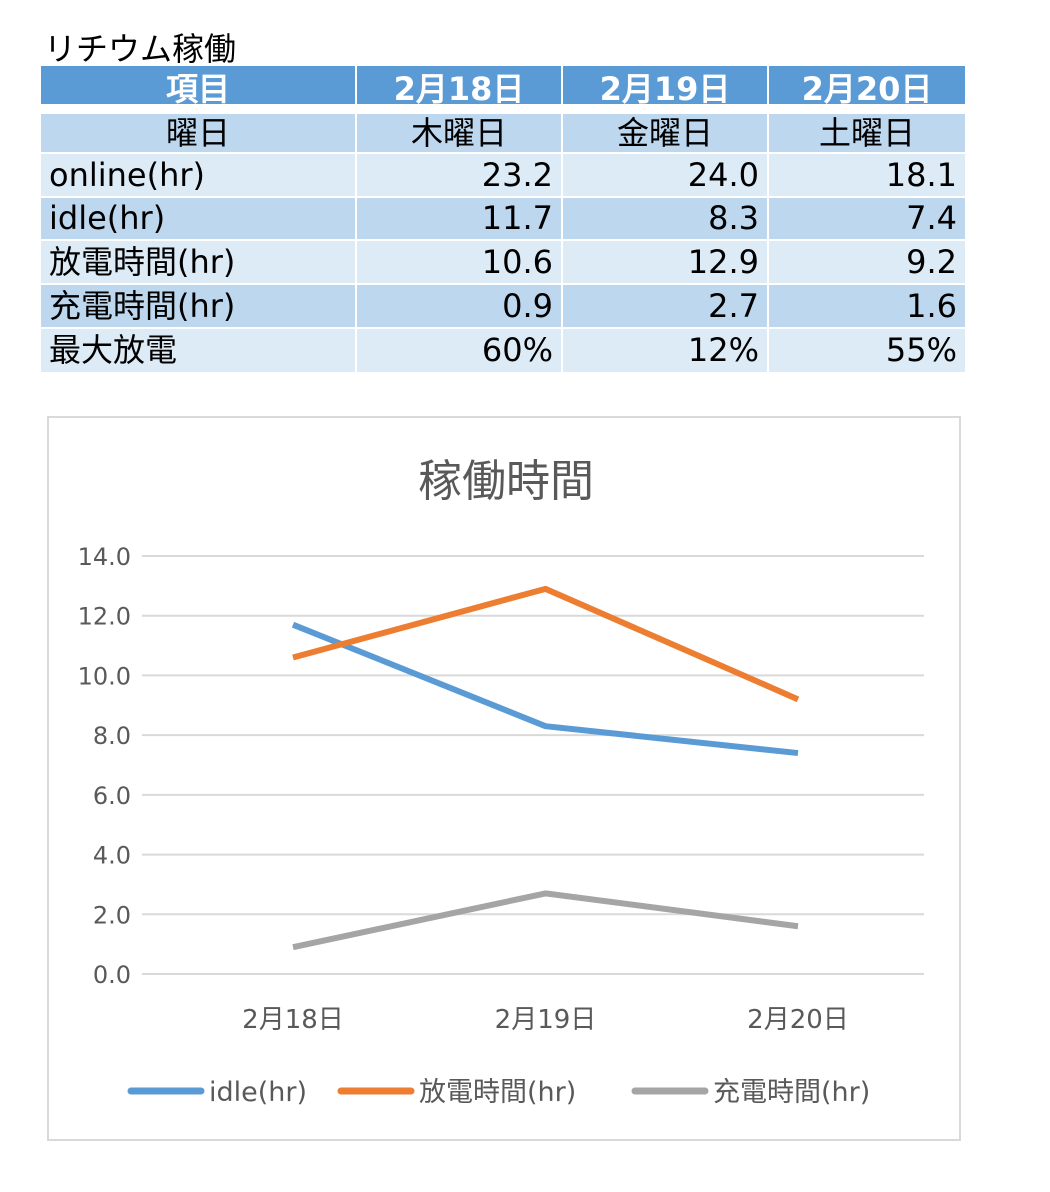 The height and width of the screenshot is (1192, 1050). Describe the element at coordinates (791, 1092) in the screenshot. I see `legend-label: 充電時間(hr)` at that location.